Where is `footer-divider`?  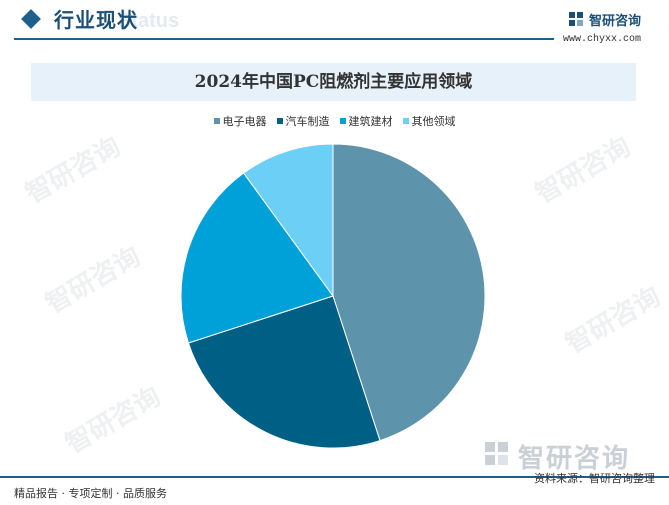
footer-divider is located at coordinates (334, 477).